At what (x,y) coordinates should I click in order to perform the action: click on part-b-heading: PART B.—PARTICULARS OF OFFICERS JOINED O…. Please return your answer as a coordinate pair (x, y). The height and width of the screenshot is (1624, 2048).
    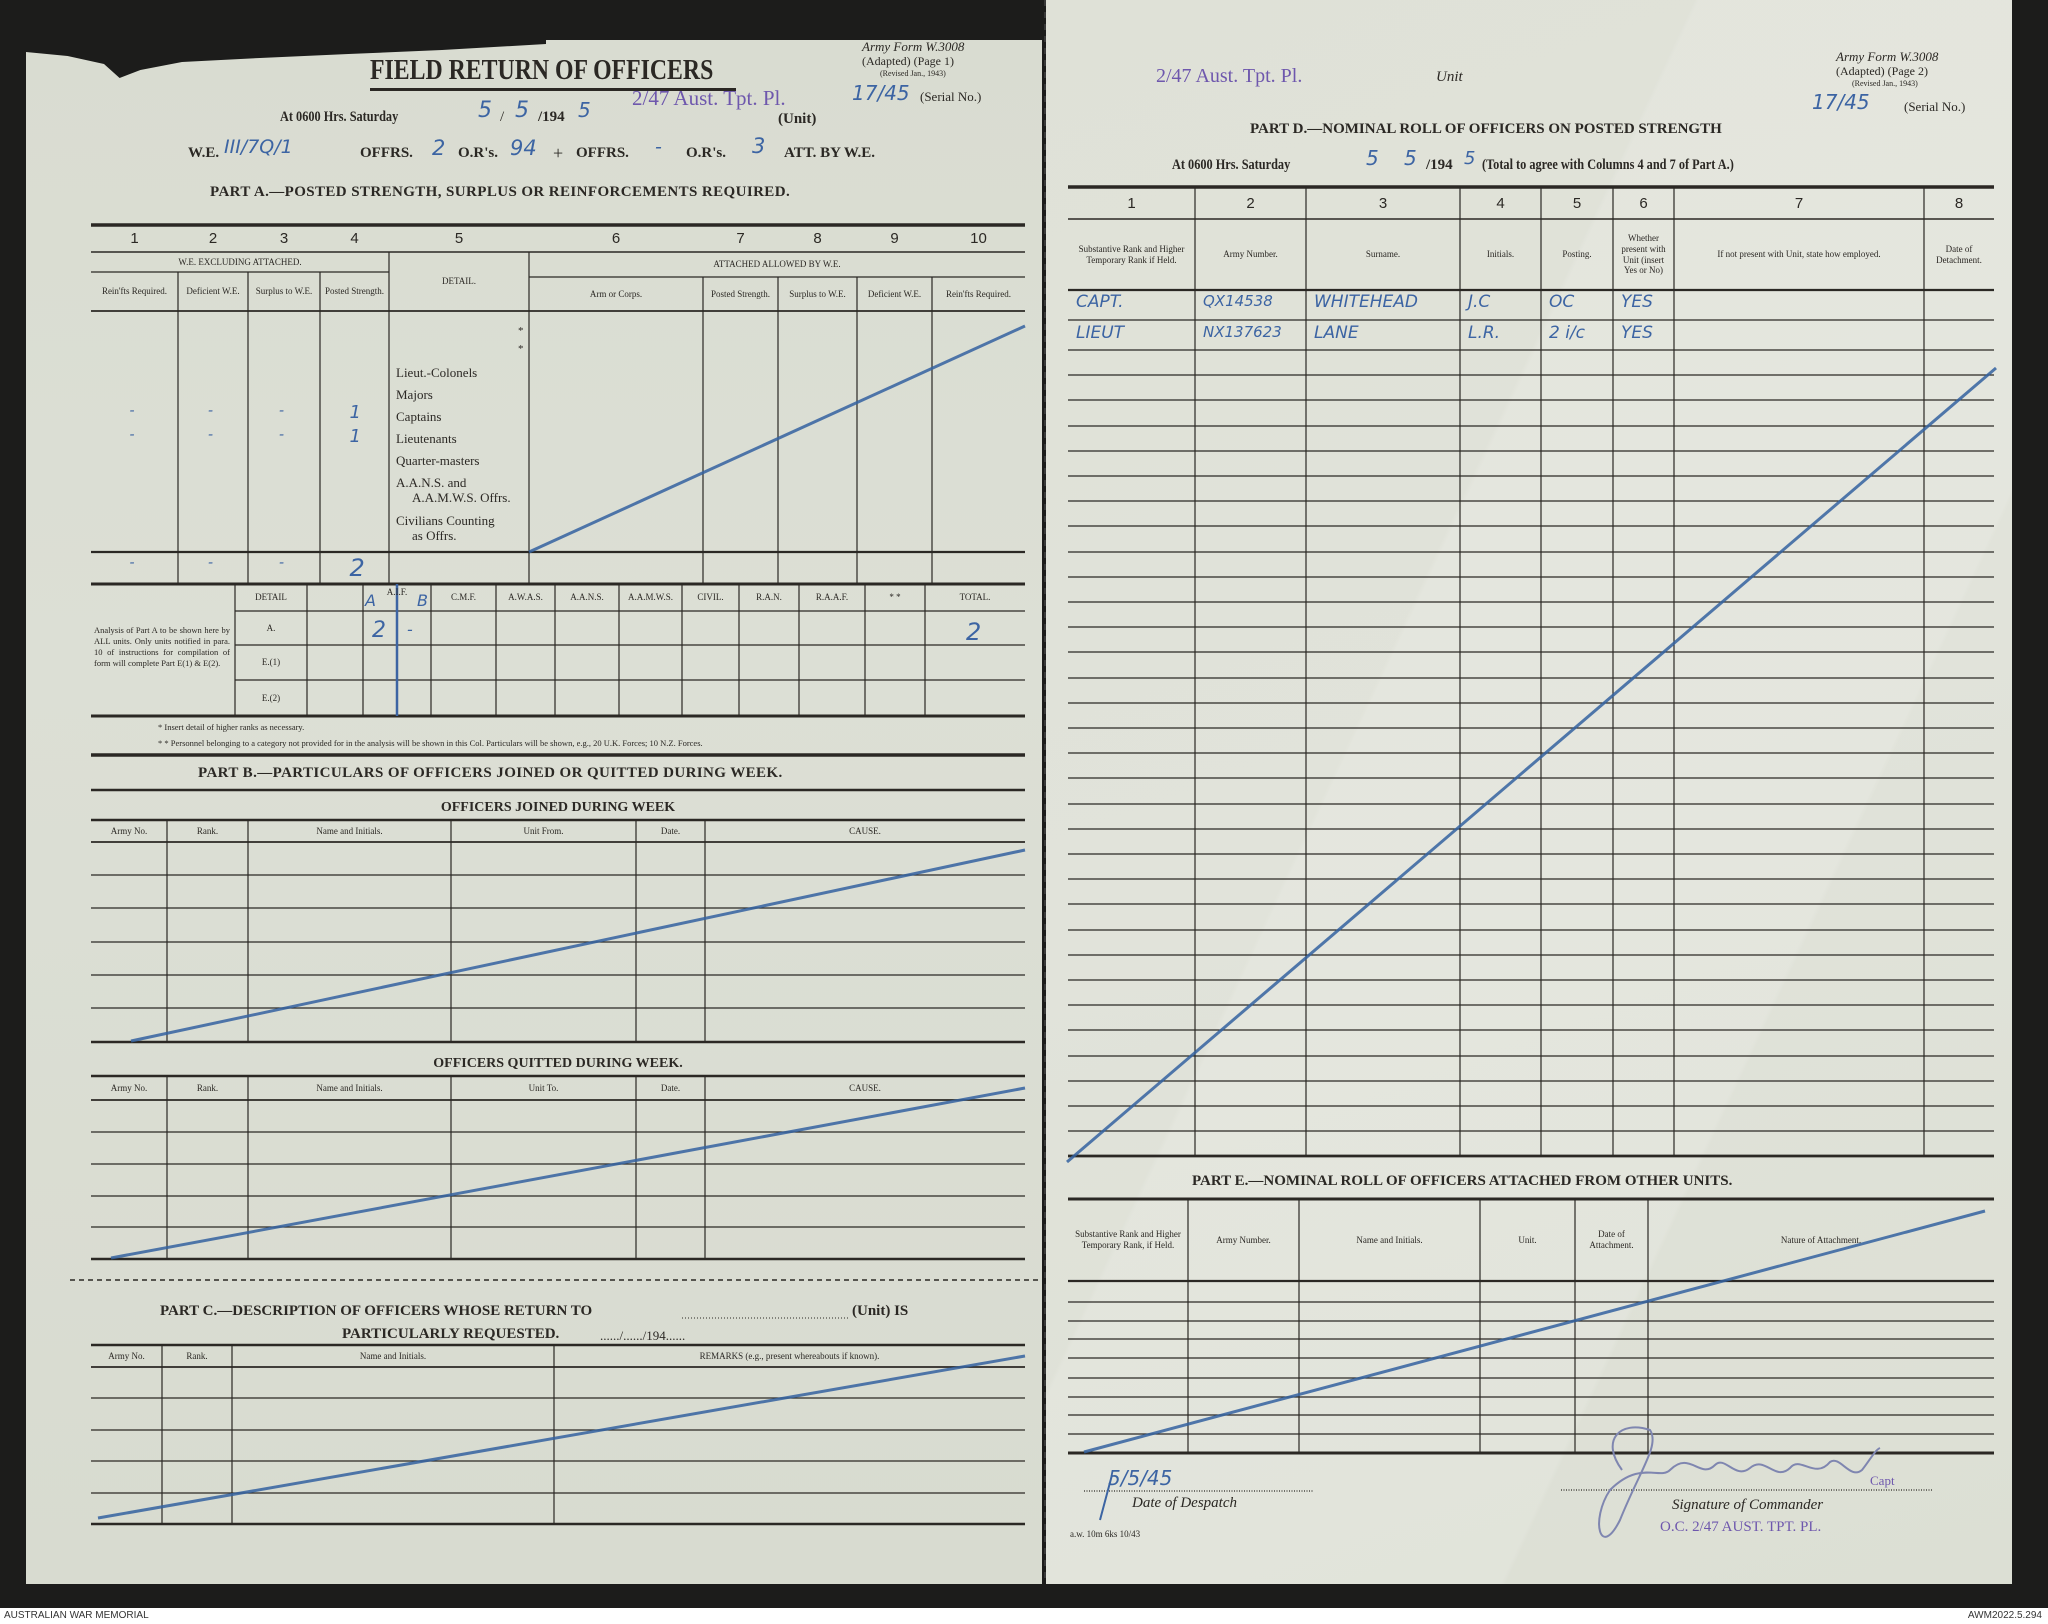
    Looking at the image, I should click on (490, 773).